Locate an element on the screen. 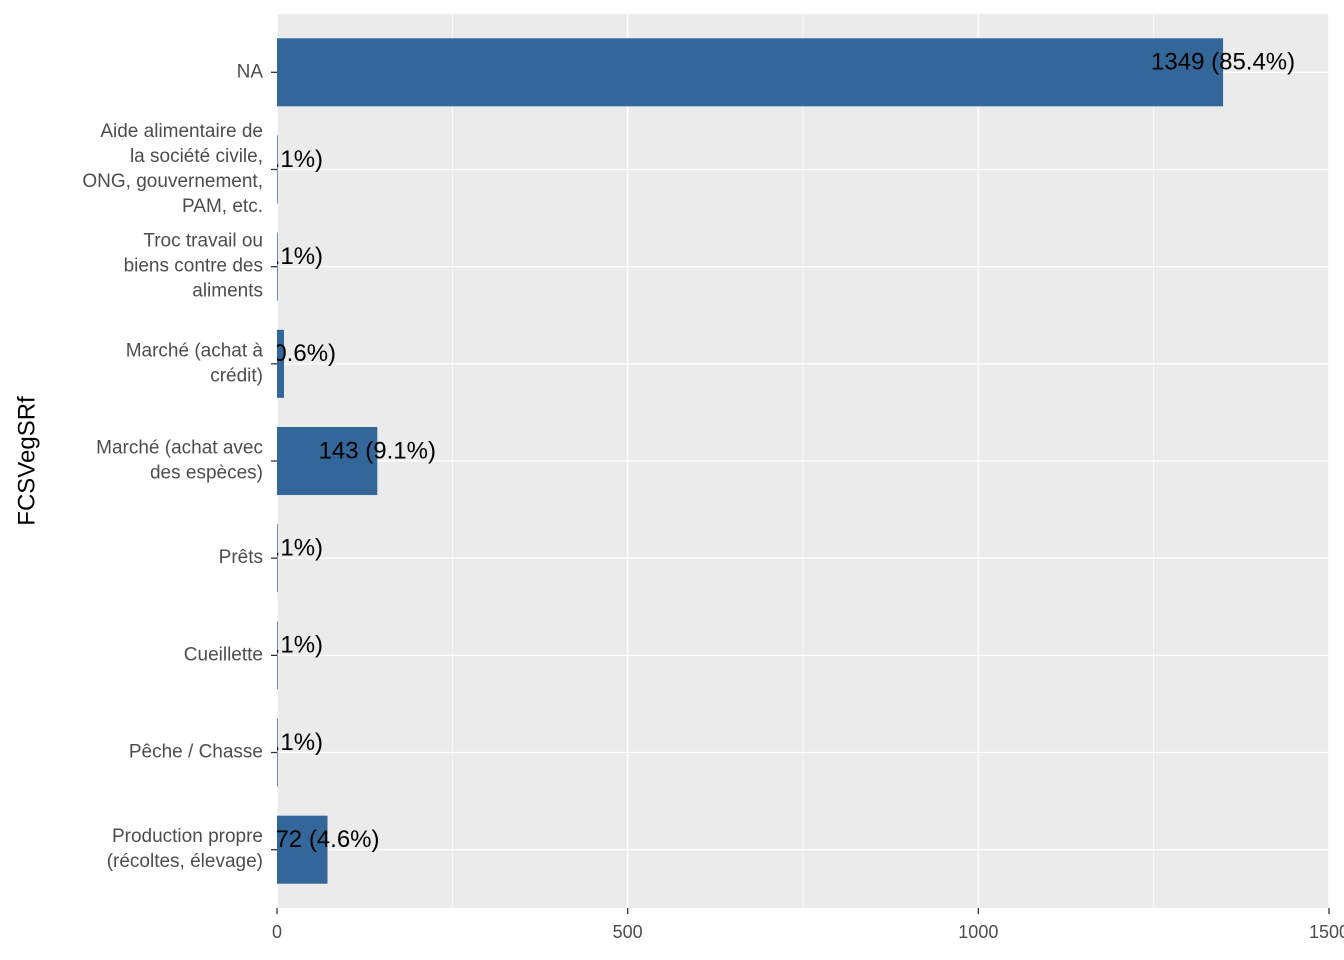 The image size is (1344, 960). x-tick-label: 0 is located at coordinates (277, 932).